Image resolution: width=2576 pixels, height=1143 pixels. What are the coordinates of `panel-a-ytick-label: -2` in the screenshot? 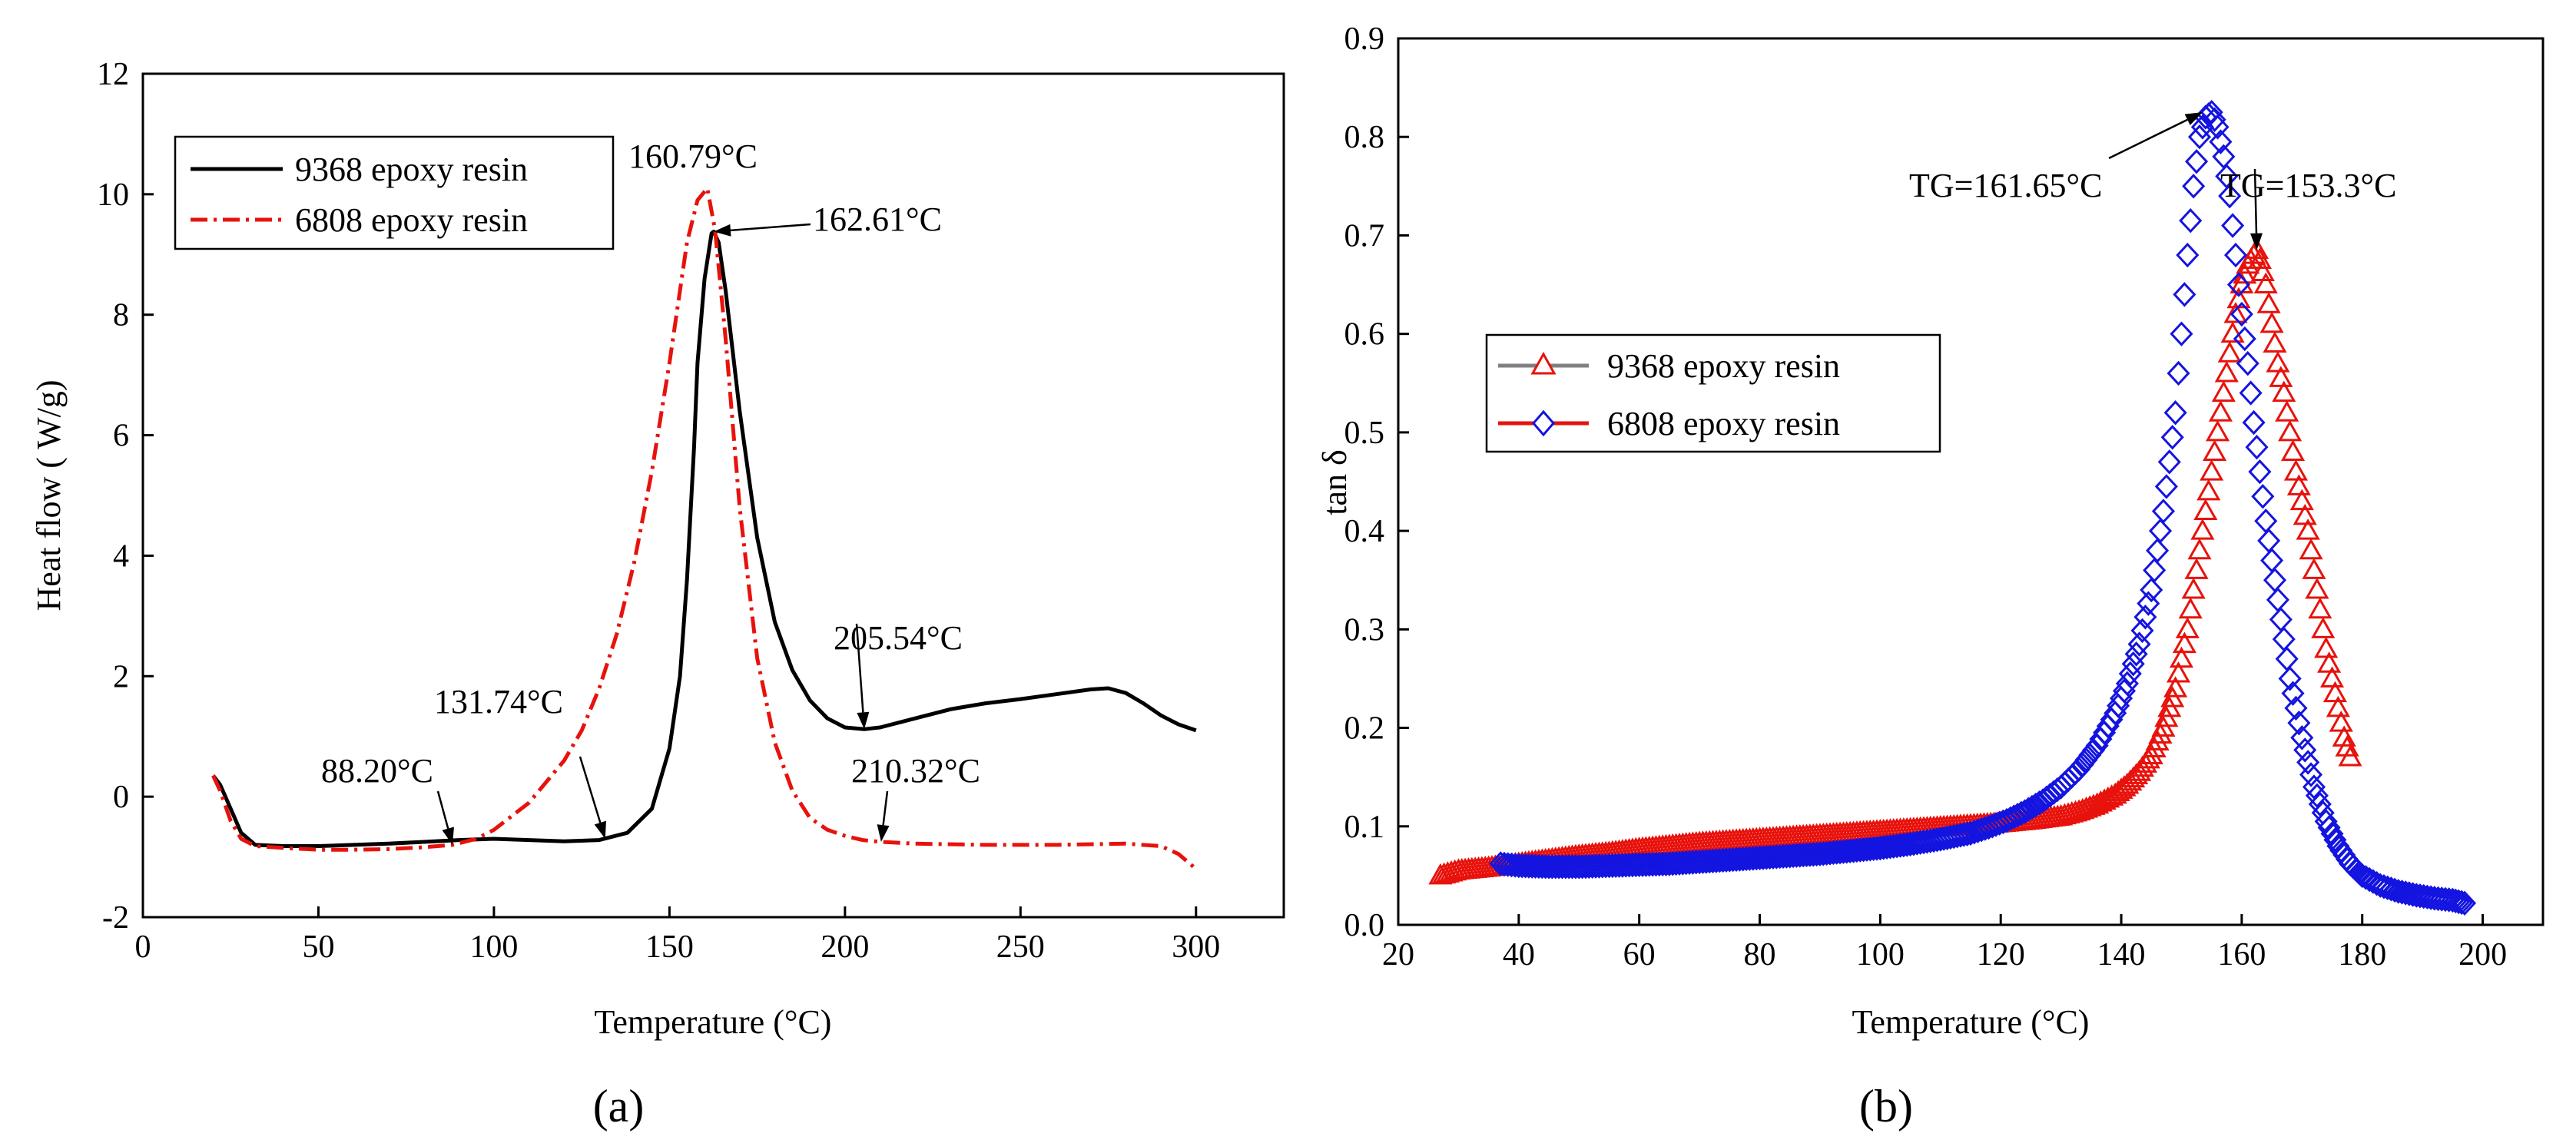 It's located at (115, 918).